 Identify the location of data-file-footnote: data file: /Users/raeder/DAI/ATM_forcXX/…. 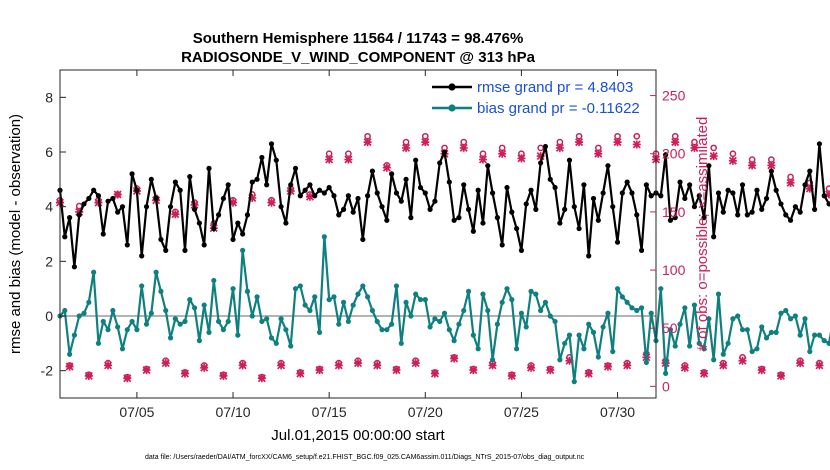
(365, 457).